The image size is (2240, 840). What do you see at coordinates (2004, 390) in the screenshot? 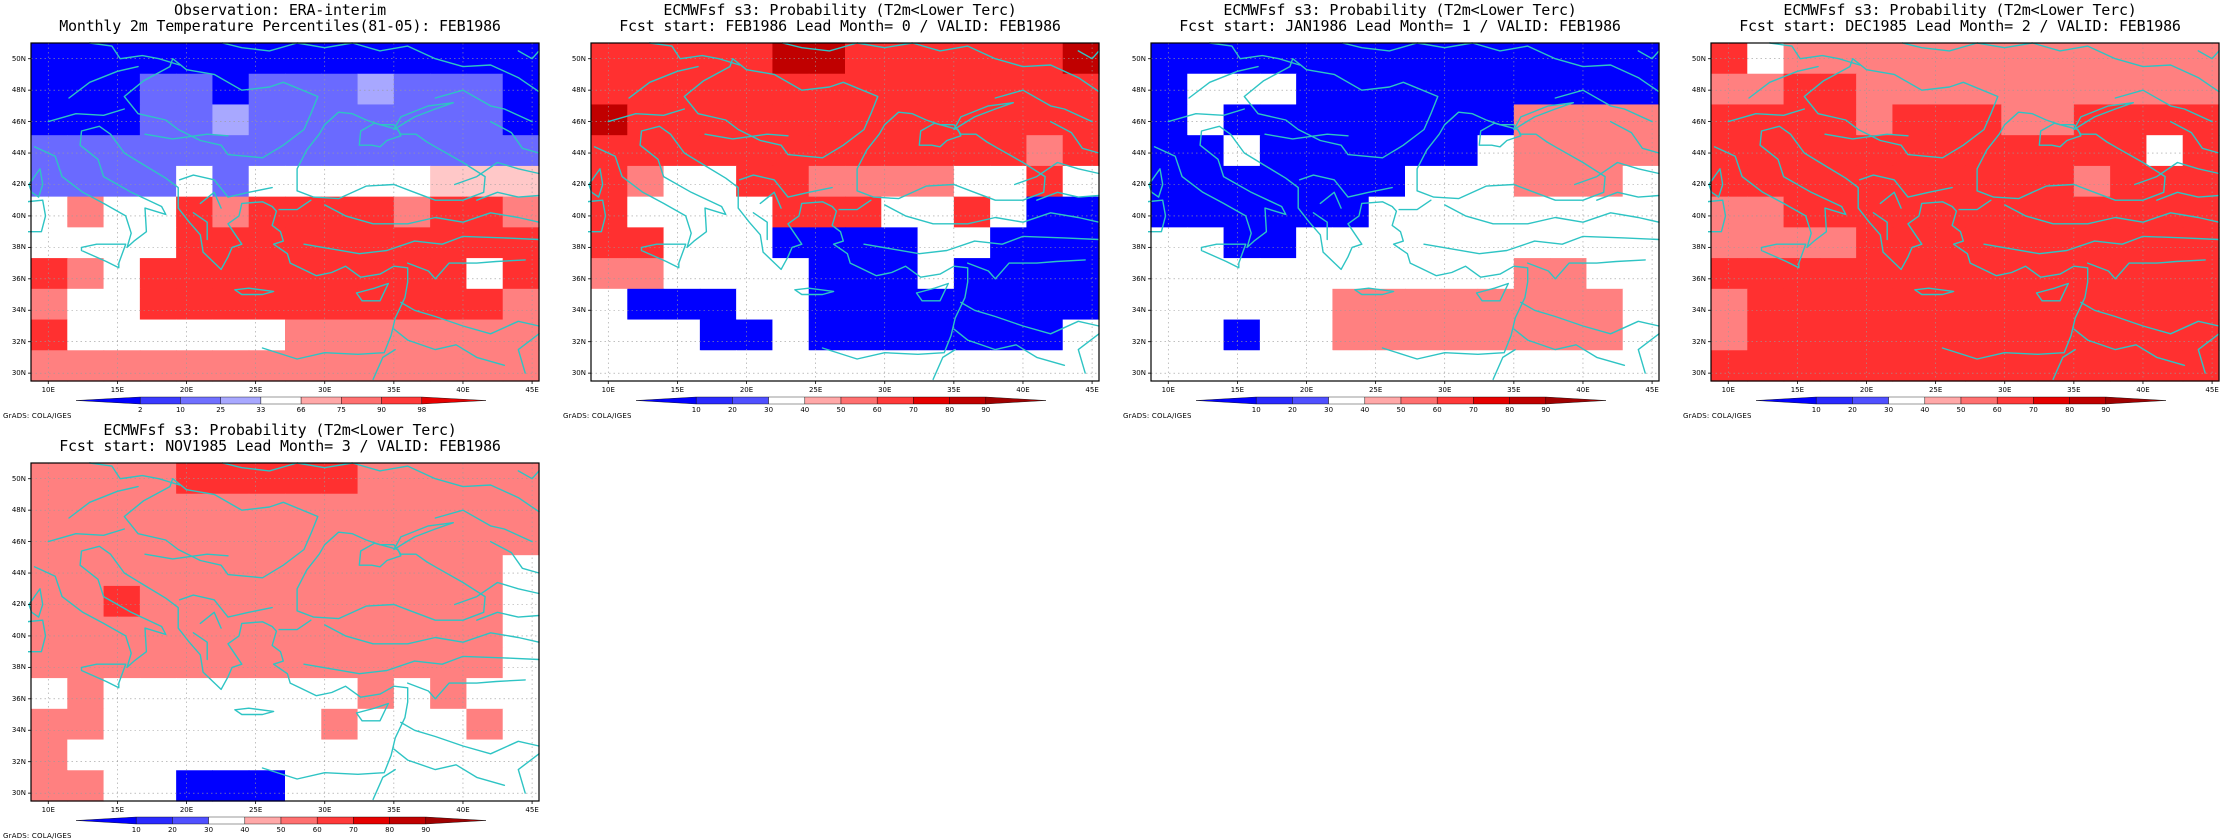
I see `lon-label: 30E` at bounding box center [2004, 390].